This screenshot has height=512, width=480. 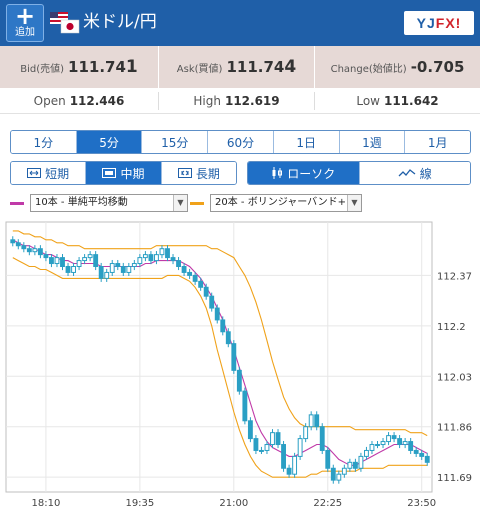 What do you see at coordinates (42, 69) in the screenshot?
I see `bid-label: Bid(売値)` at bounding box center [42, 69].